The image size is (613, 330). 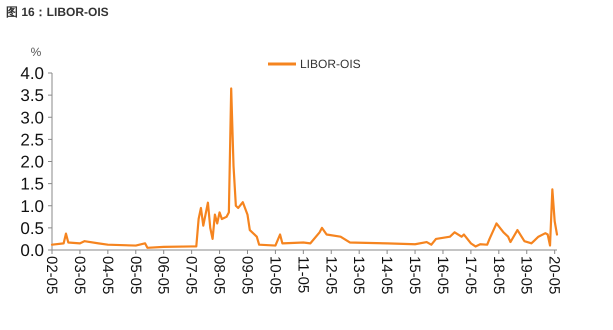 What do you see at coordinates (32, 250) in the screenshot?
I see `y-tick-label: 0.0` at bounding box center [32, 250].